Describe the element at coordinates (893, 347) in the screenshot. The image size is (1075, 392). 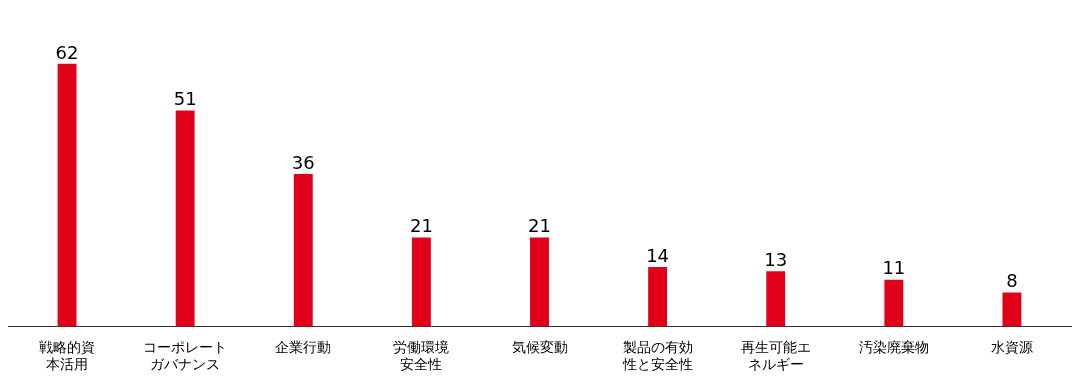
I see `x-tick-label: 汚染廃棄物` at that location.